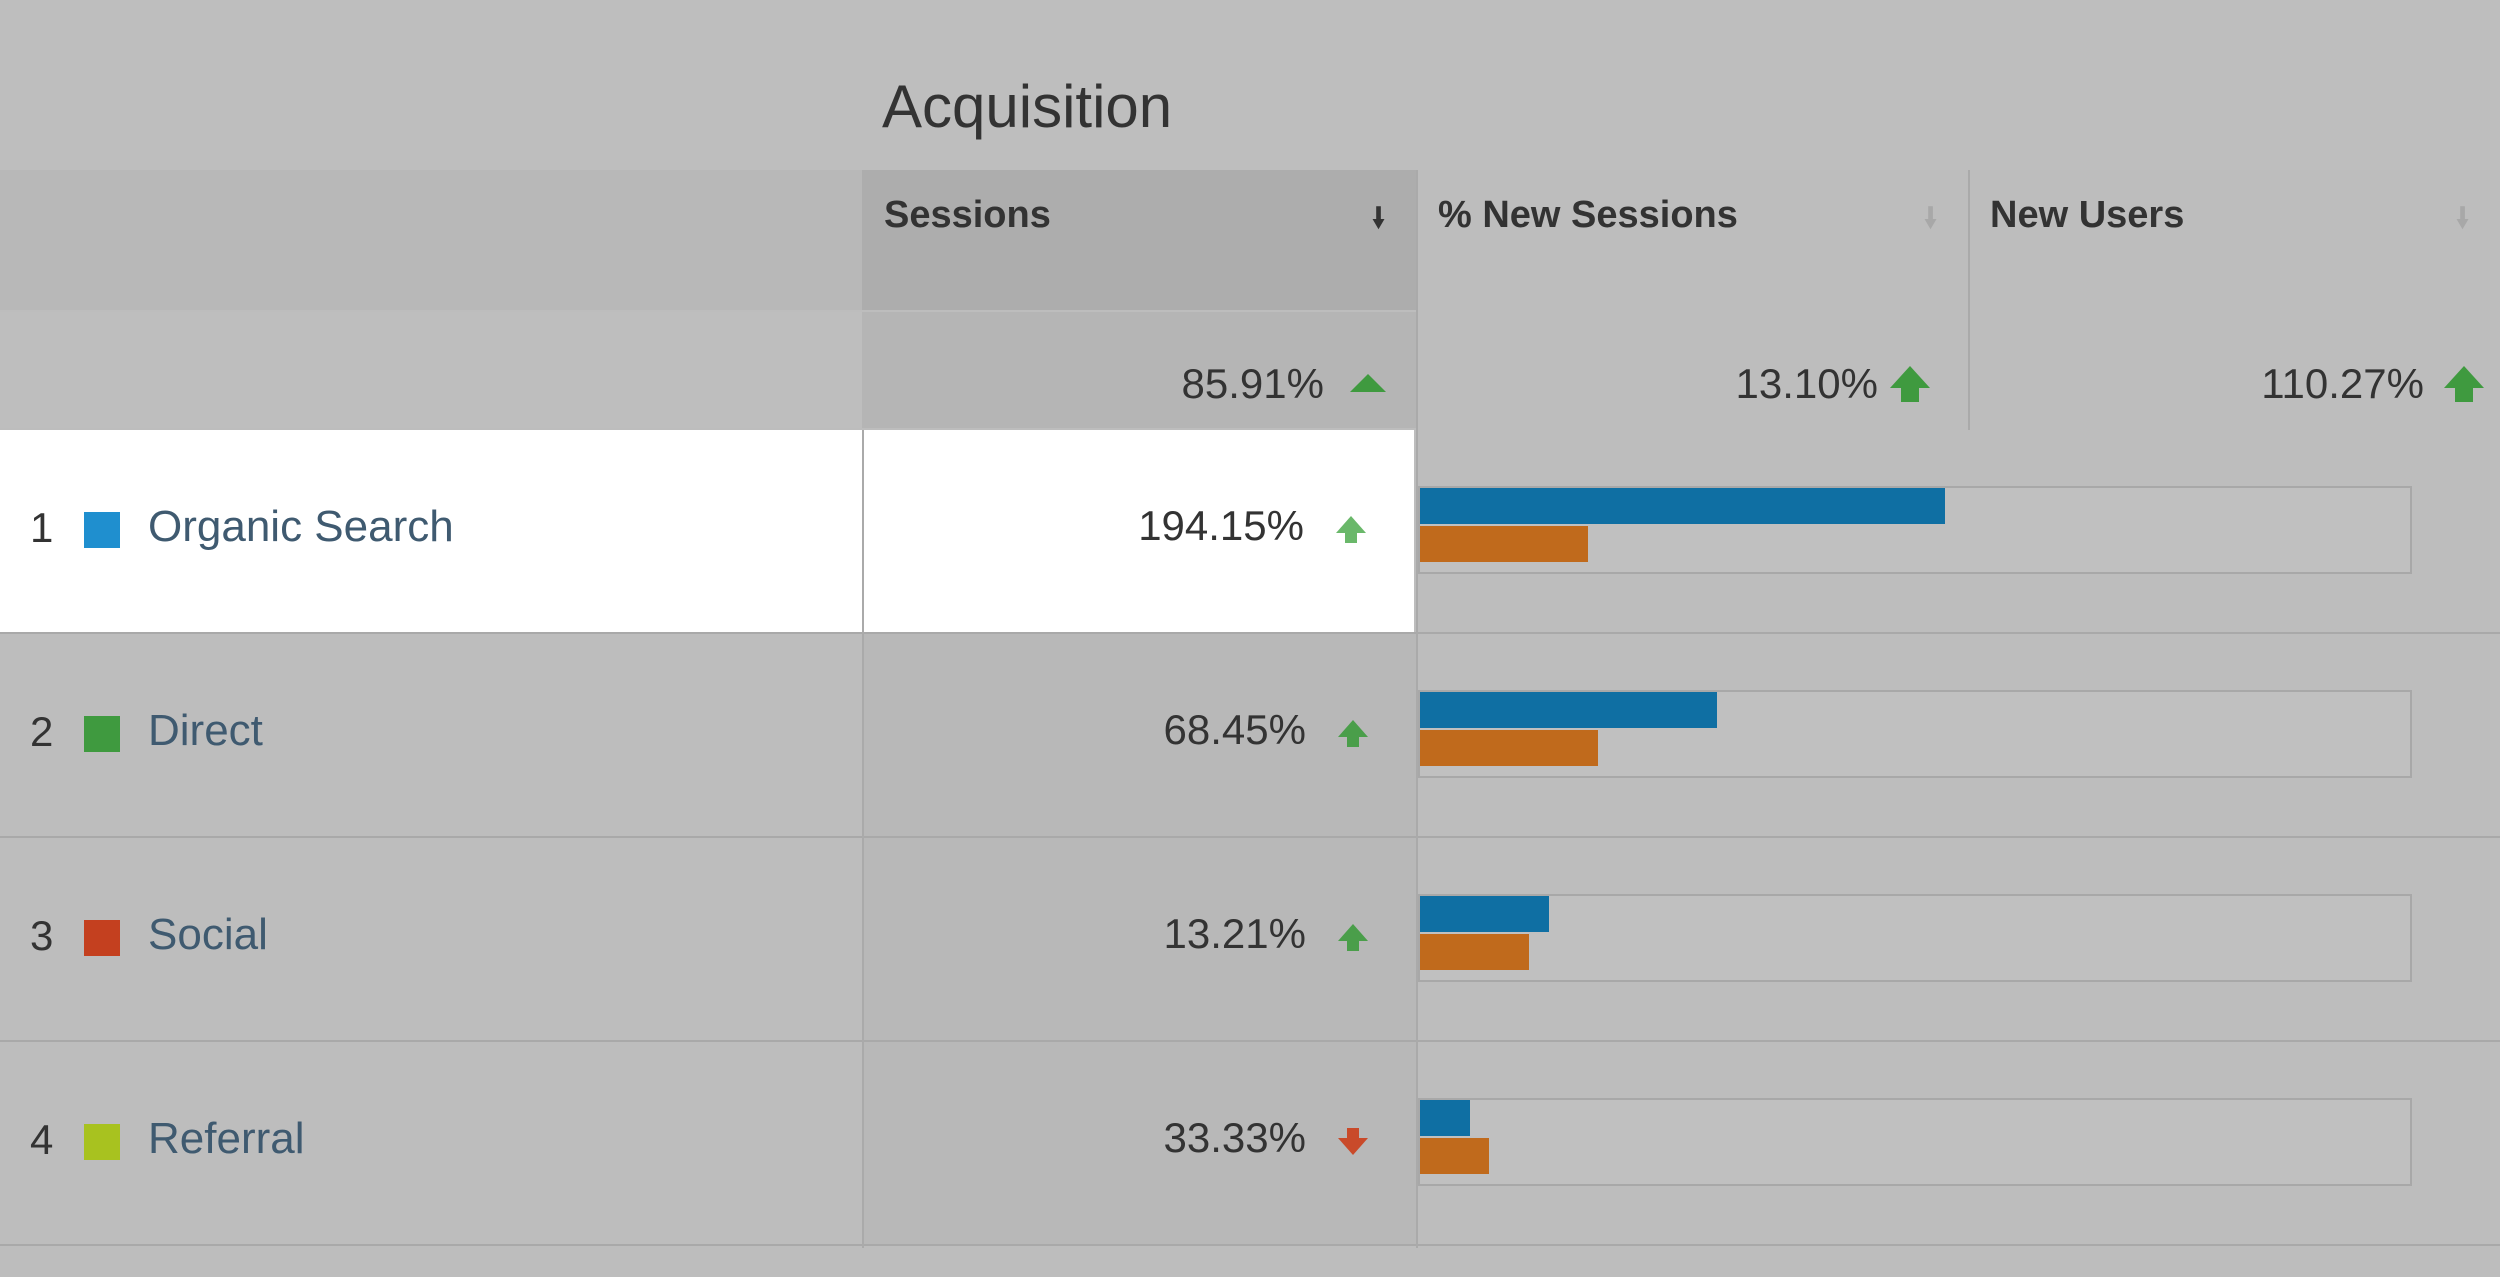  Describe the element at coordinates (1252, 383) in the screenshot. I see `totals-sessions-value: 85.91%` at that location.